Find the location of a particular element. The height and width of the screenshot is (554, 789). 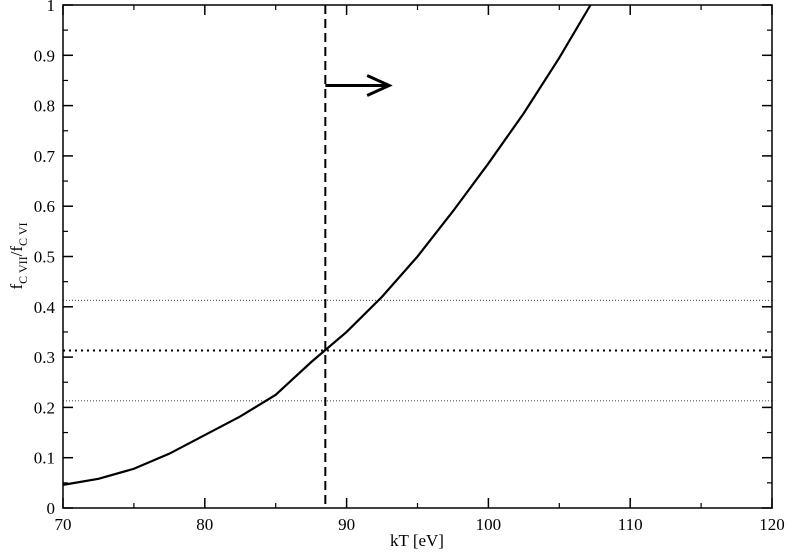

arrow-head is located at coordinates (379, 85).